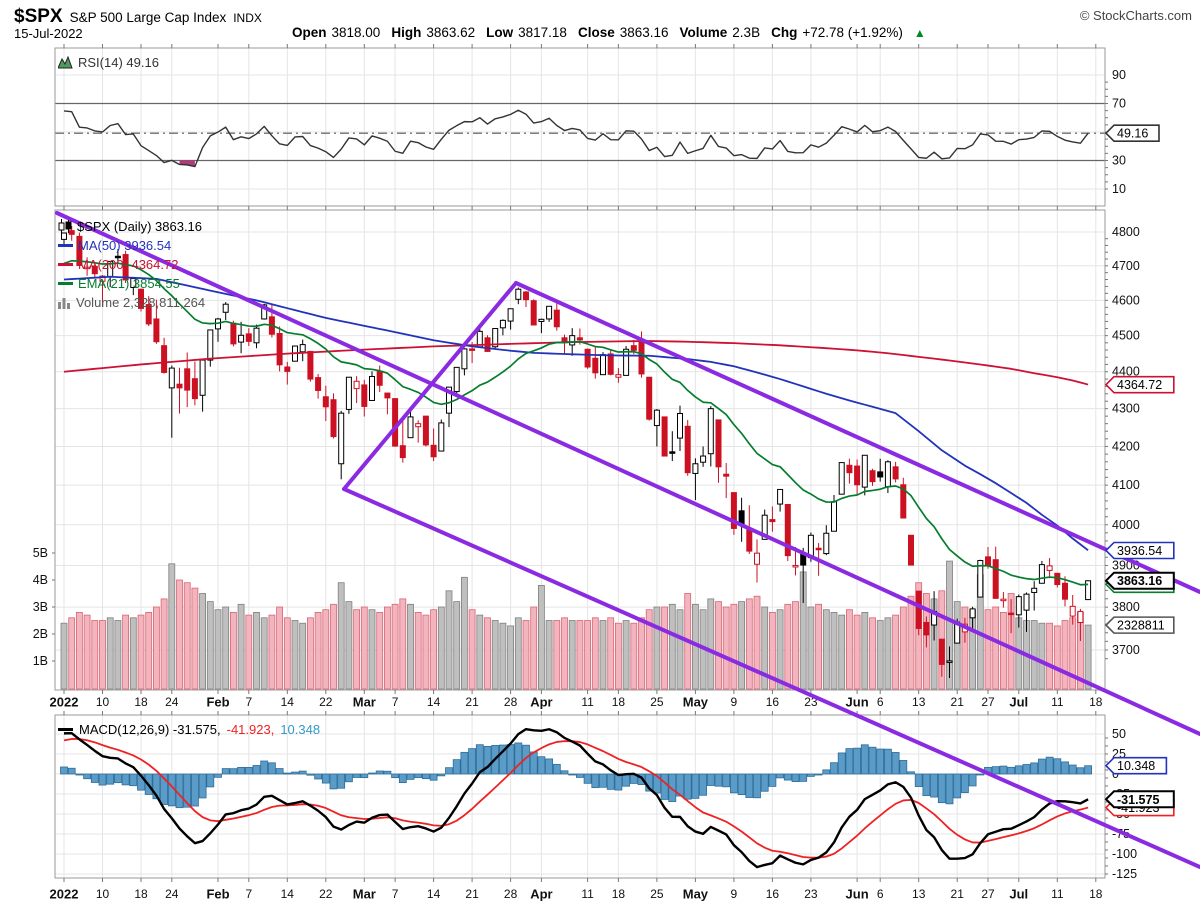 The height and width of the screenshot is (909, 1200). I want to click on legend-spx: $SPX (Daily) 3863.16, so click(131, 226).